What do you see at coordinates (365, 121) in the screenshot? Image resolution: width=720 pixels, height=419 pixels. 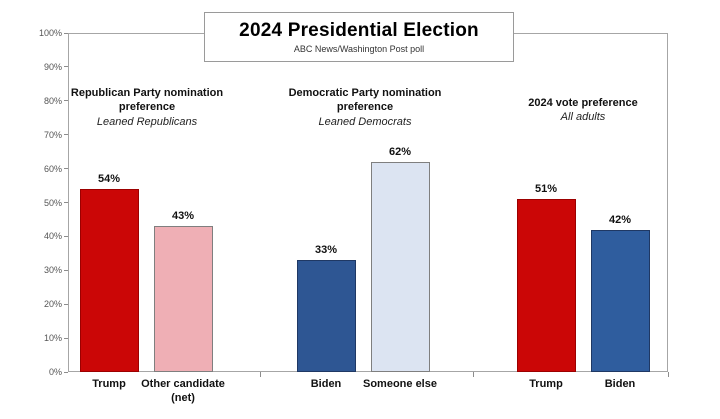 I see `group-header-subtitle: Leaned Democrats` at bounding box center [365, 121].